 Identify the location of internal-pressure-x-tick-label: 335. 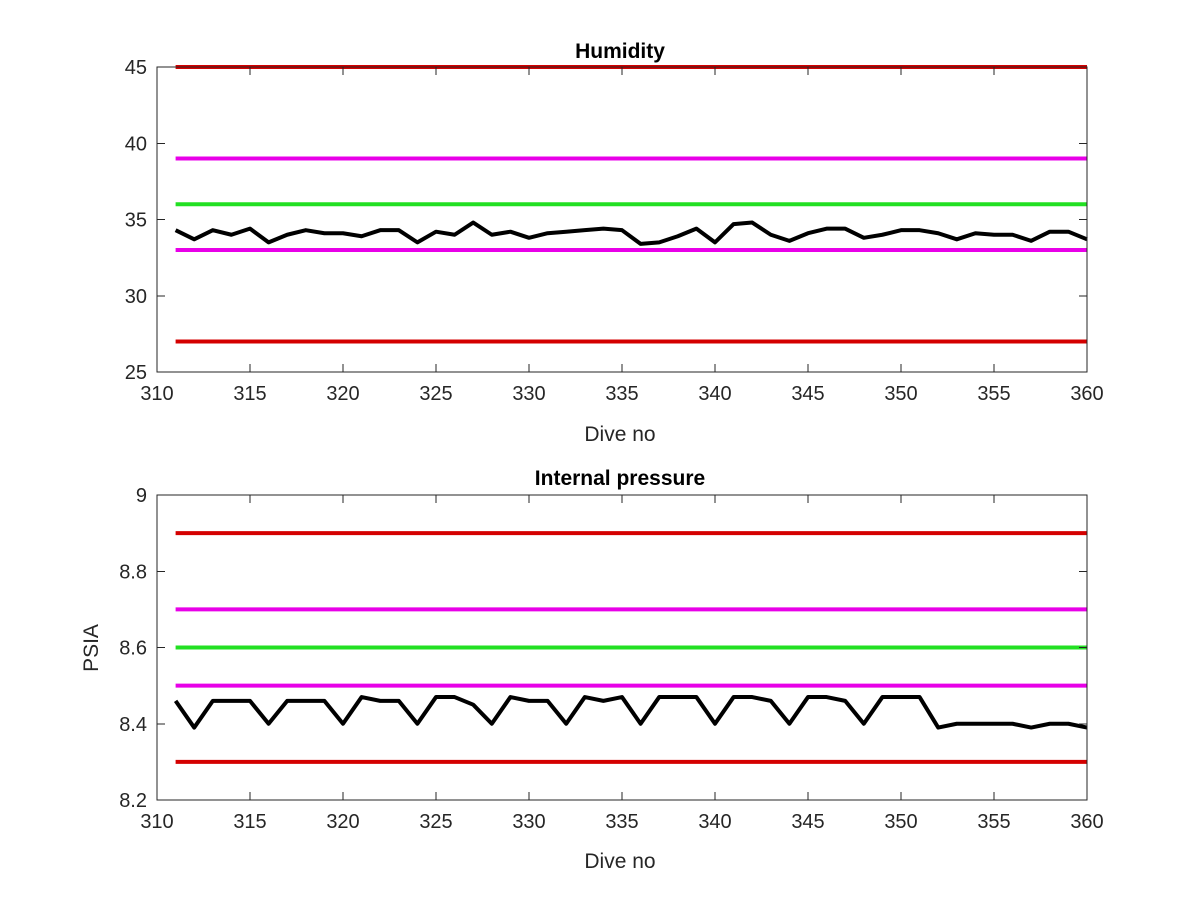
(621, 822).